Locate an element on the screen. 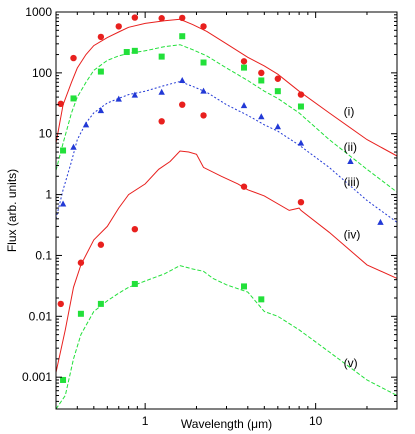 The image size is (415, 434). y-axis-label: Flux (arb. units) is located at coordinates (12, 210).